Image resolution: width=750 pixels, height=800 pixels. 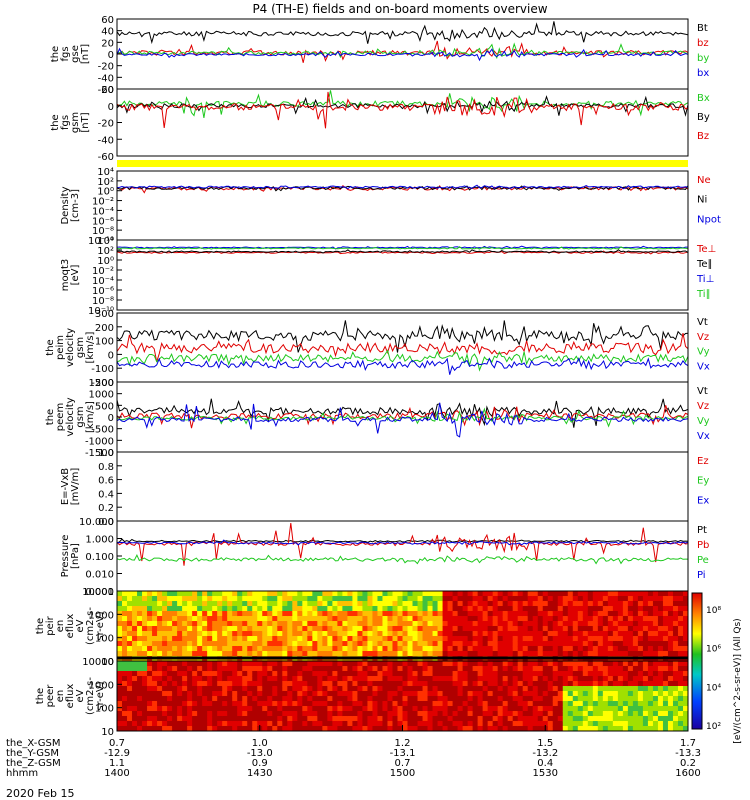 I want to click on time-tick-value: 0.4, so click(x=545, y=763).